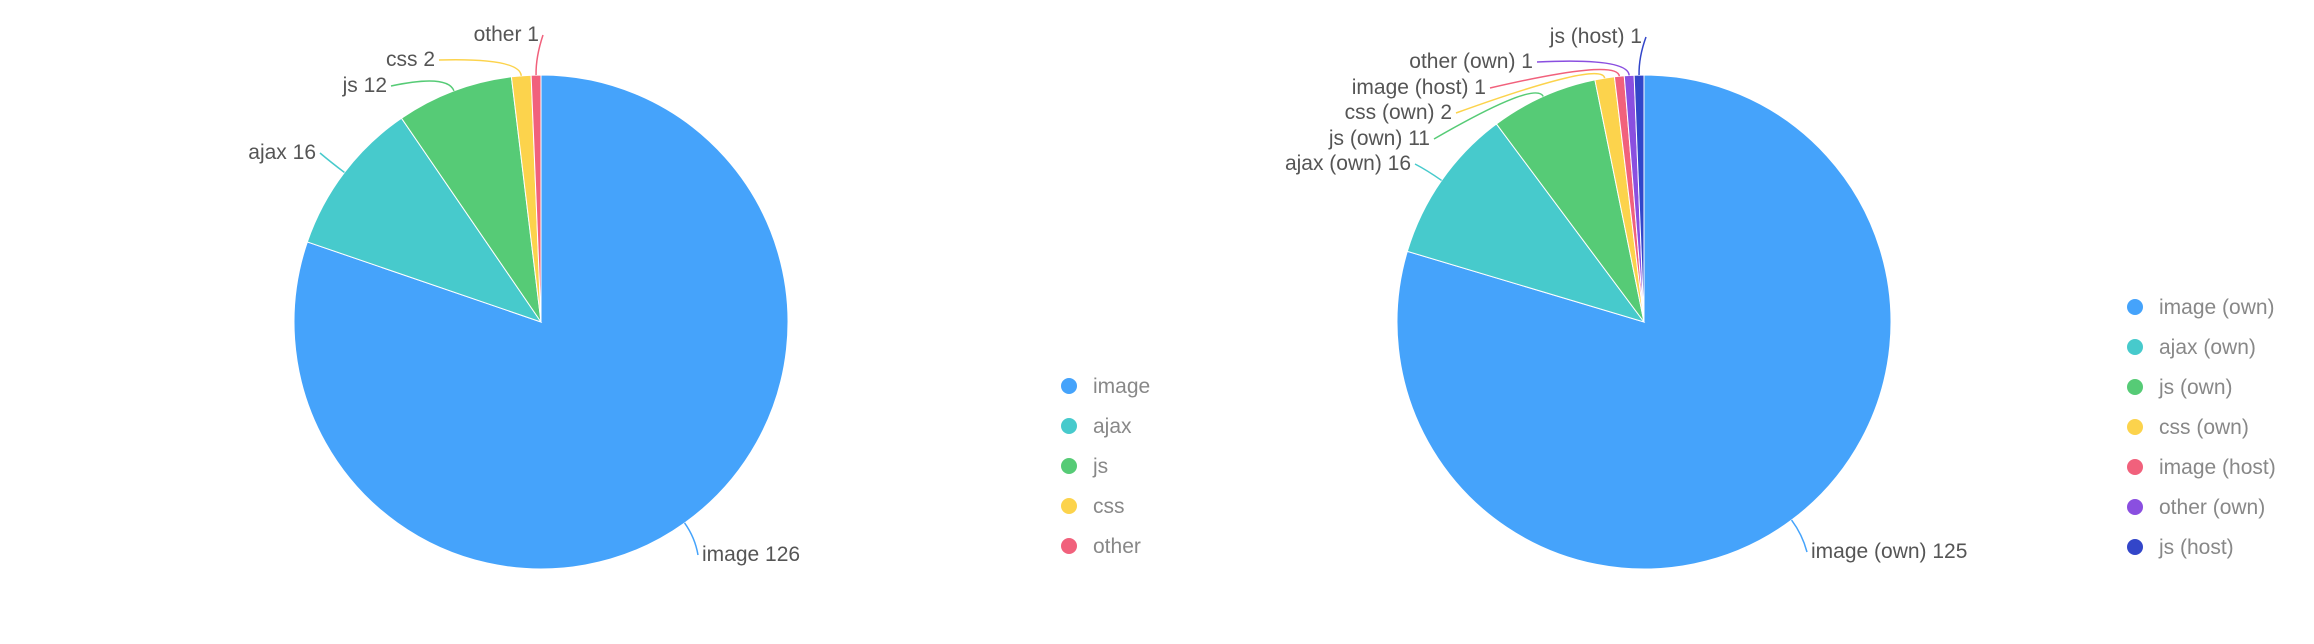 The width and height of the screenshot is (2314, 644). I want to click on data-label-js-own: js (own) 11, so click(1379, 138).